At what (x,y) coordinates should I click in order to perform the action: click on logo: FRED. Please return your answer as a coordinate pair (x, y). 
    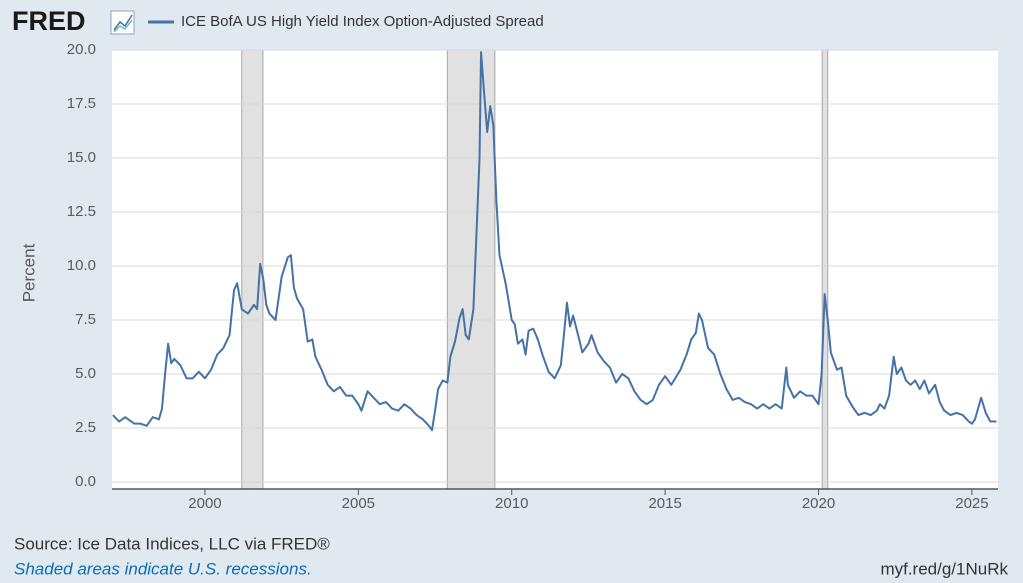
    Looking at the image, I should click on (49, 21).